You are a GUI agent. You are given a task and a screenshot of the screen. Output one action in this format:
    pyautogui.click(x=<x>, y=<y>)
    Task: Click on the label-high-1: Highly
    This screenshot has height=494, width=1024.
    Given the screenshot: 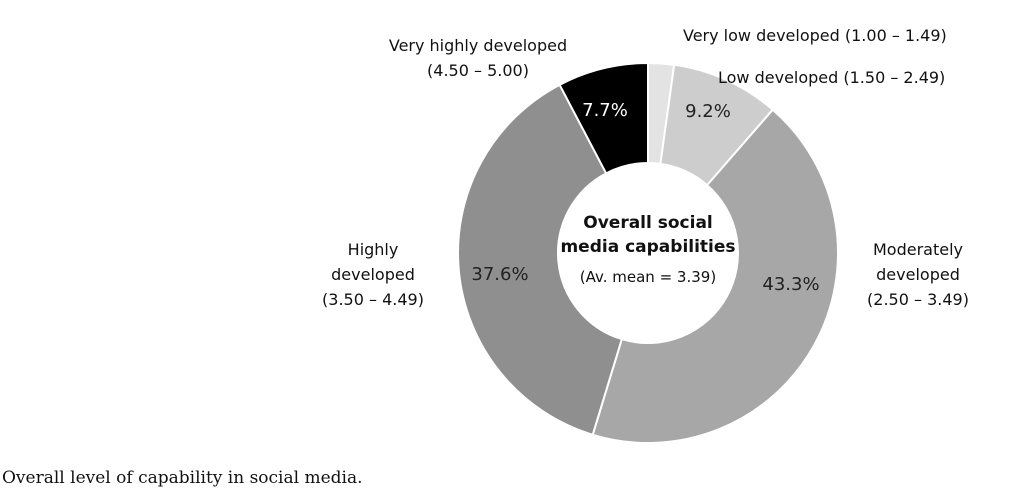 What is the action you would take?
    pyautogui.click(x=373, y=249)
    